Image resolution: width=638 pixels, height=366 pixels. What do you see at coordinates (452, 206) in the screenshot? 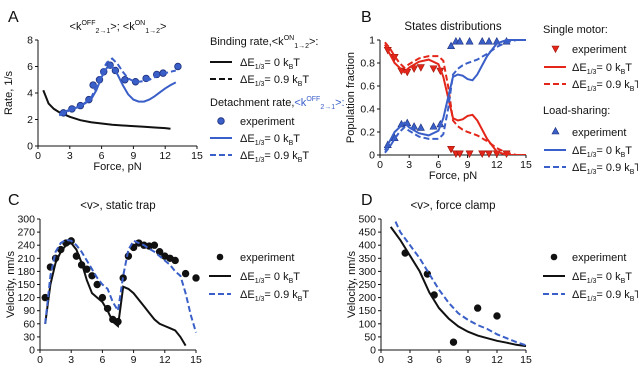
I see `chart-title: <v>, force clamp` at bounding box center [452, 206].